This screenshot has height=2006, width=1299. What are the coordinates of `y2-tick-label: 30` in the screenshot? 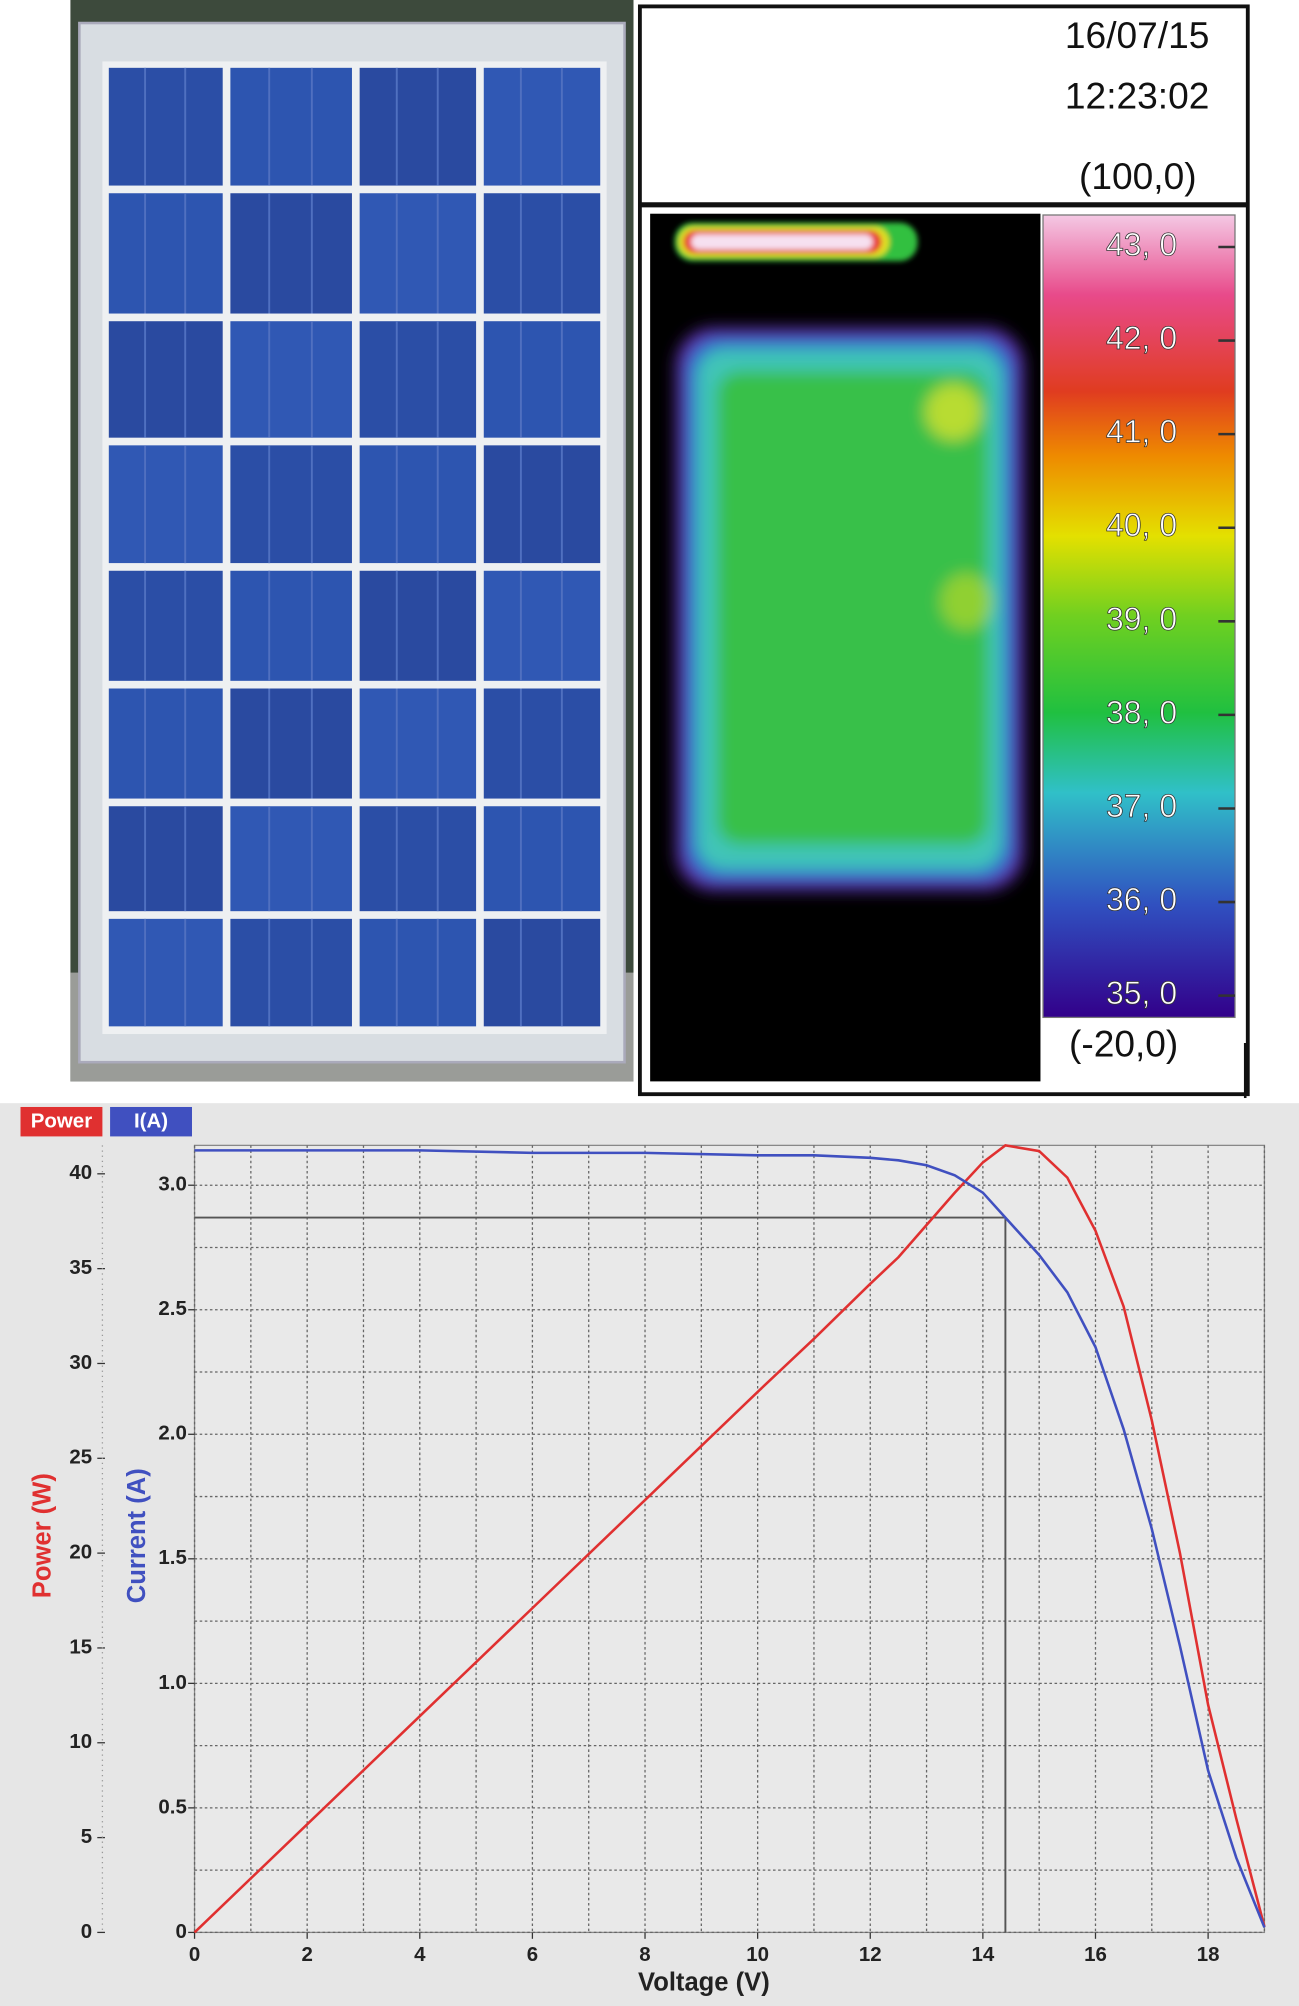 It's located at (80, 1362).